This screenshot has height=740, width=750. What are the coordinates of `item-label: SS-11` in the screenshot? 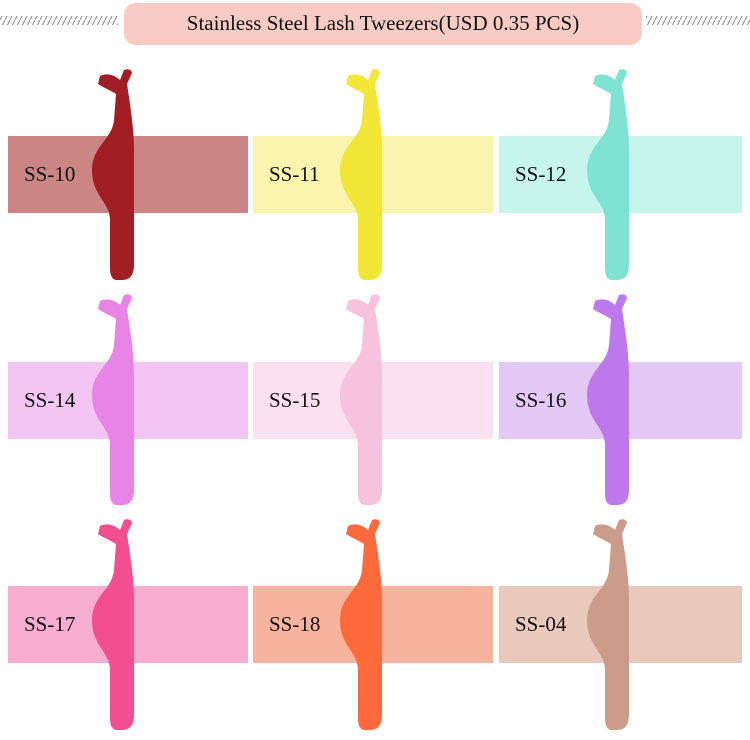 It's located at (294, 174).